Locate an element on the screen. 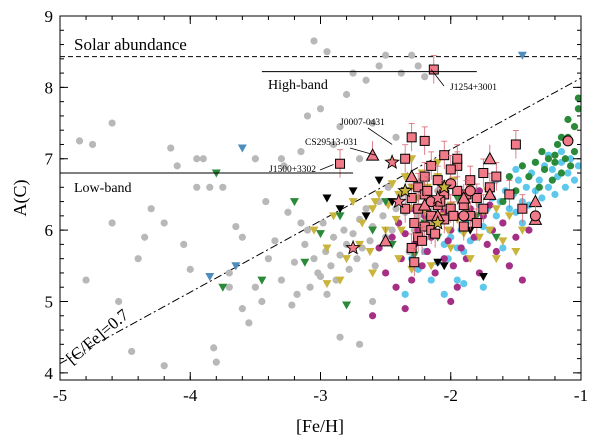 The image size is (590, 436). triangle-down-steel_blue-point is located at coordinates (236, 266).